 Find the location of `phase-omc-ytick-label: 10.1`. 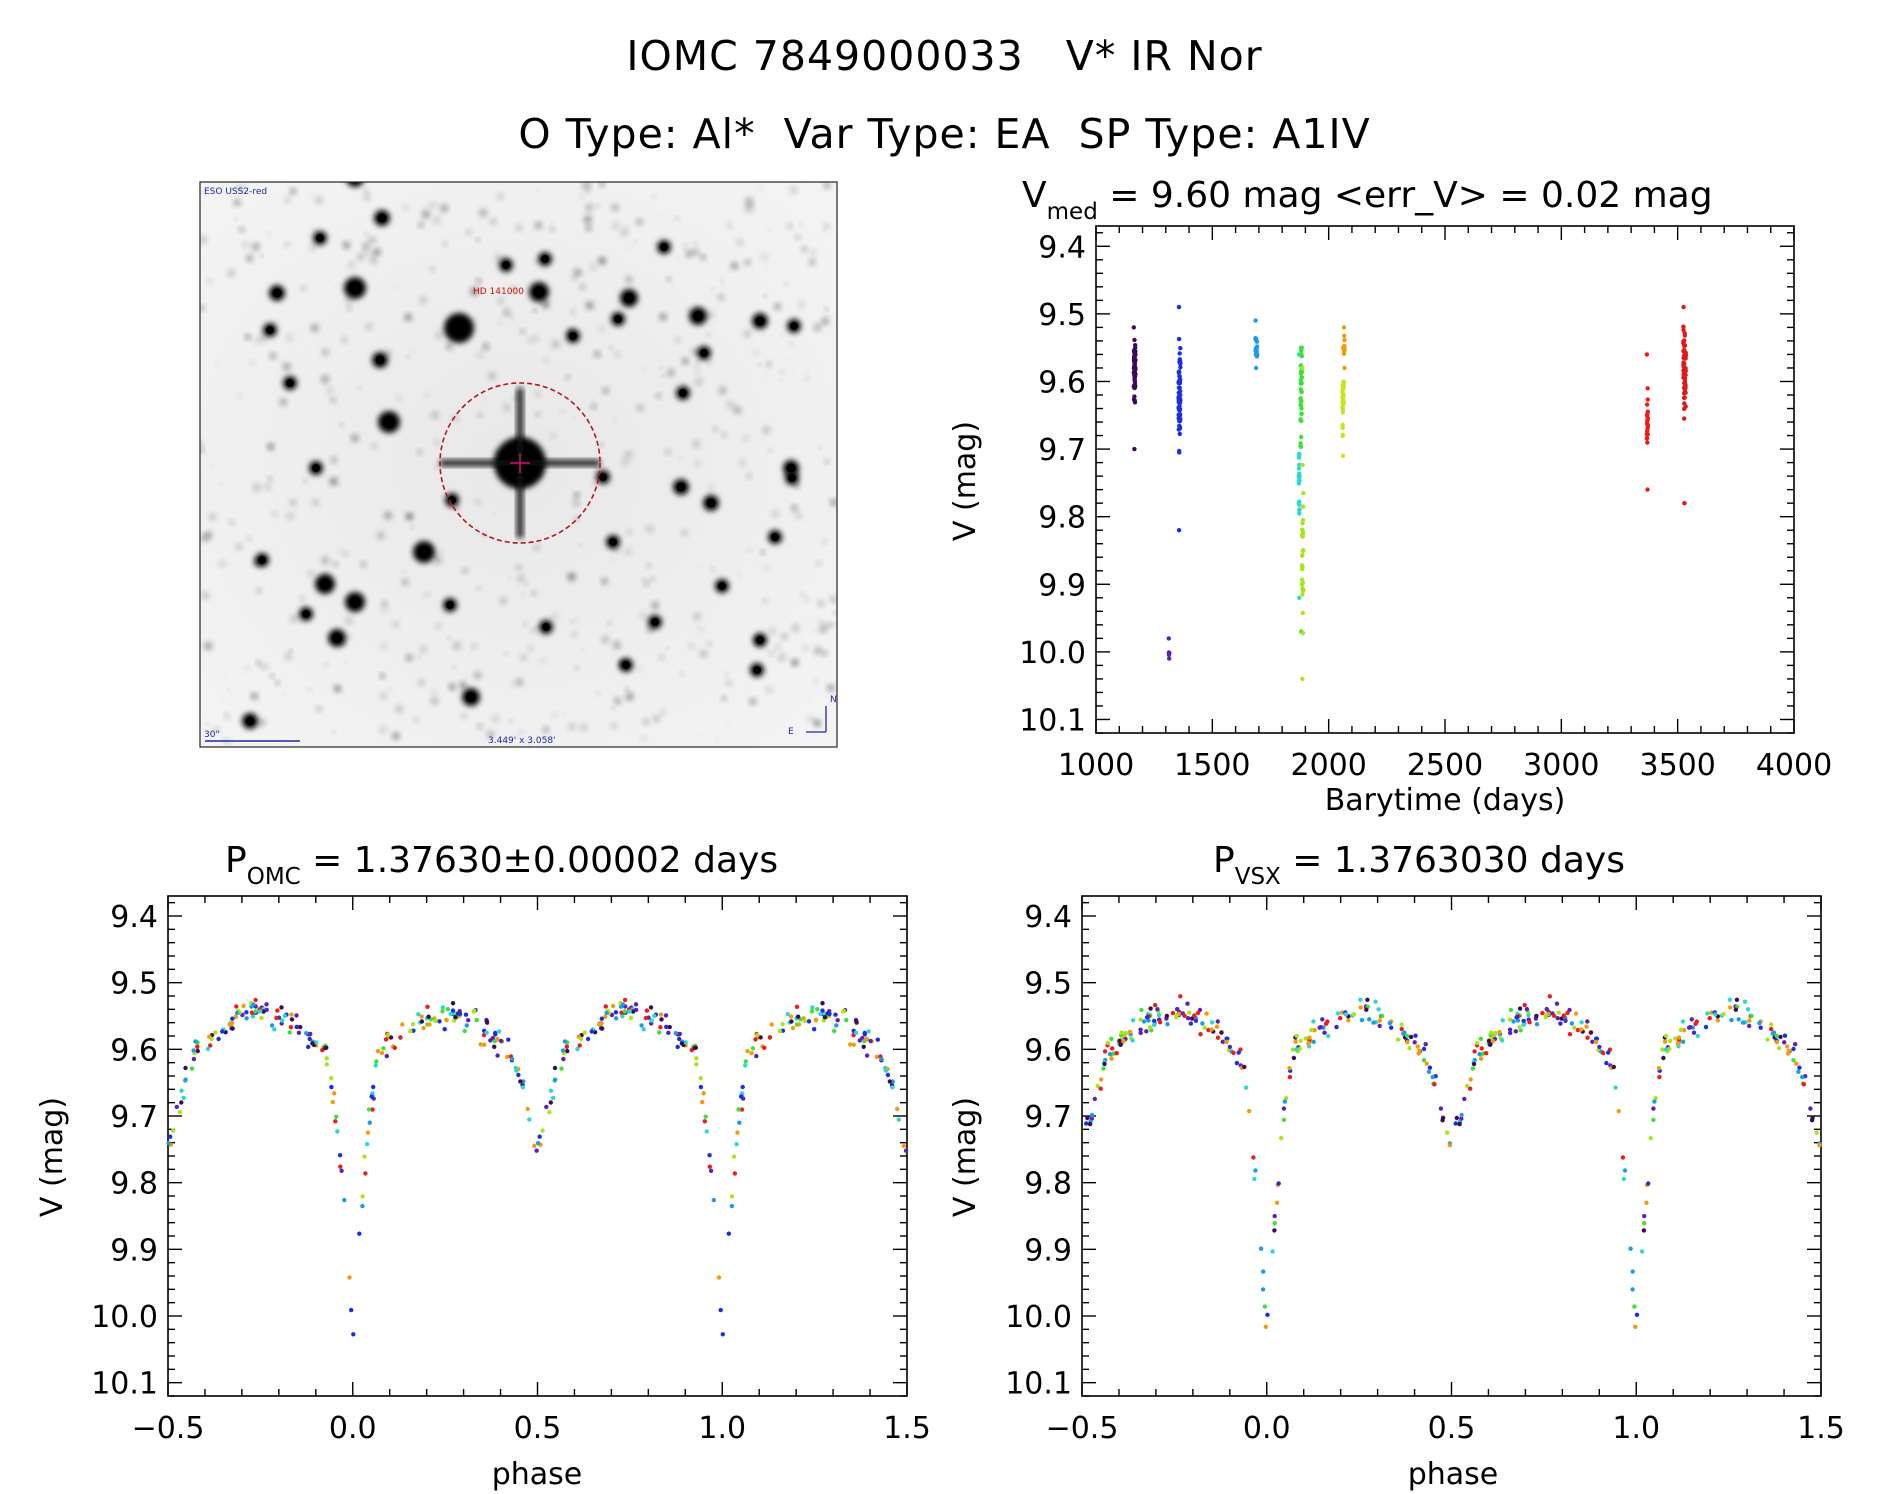

phase-omc-ytick-label: 10.1 is located at coordinates (124, 1384).